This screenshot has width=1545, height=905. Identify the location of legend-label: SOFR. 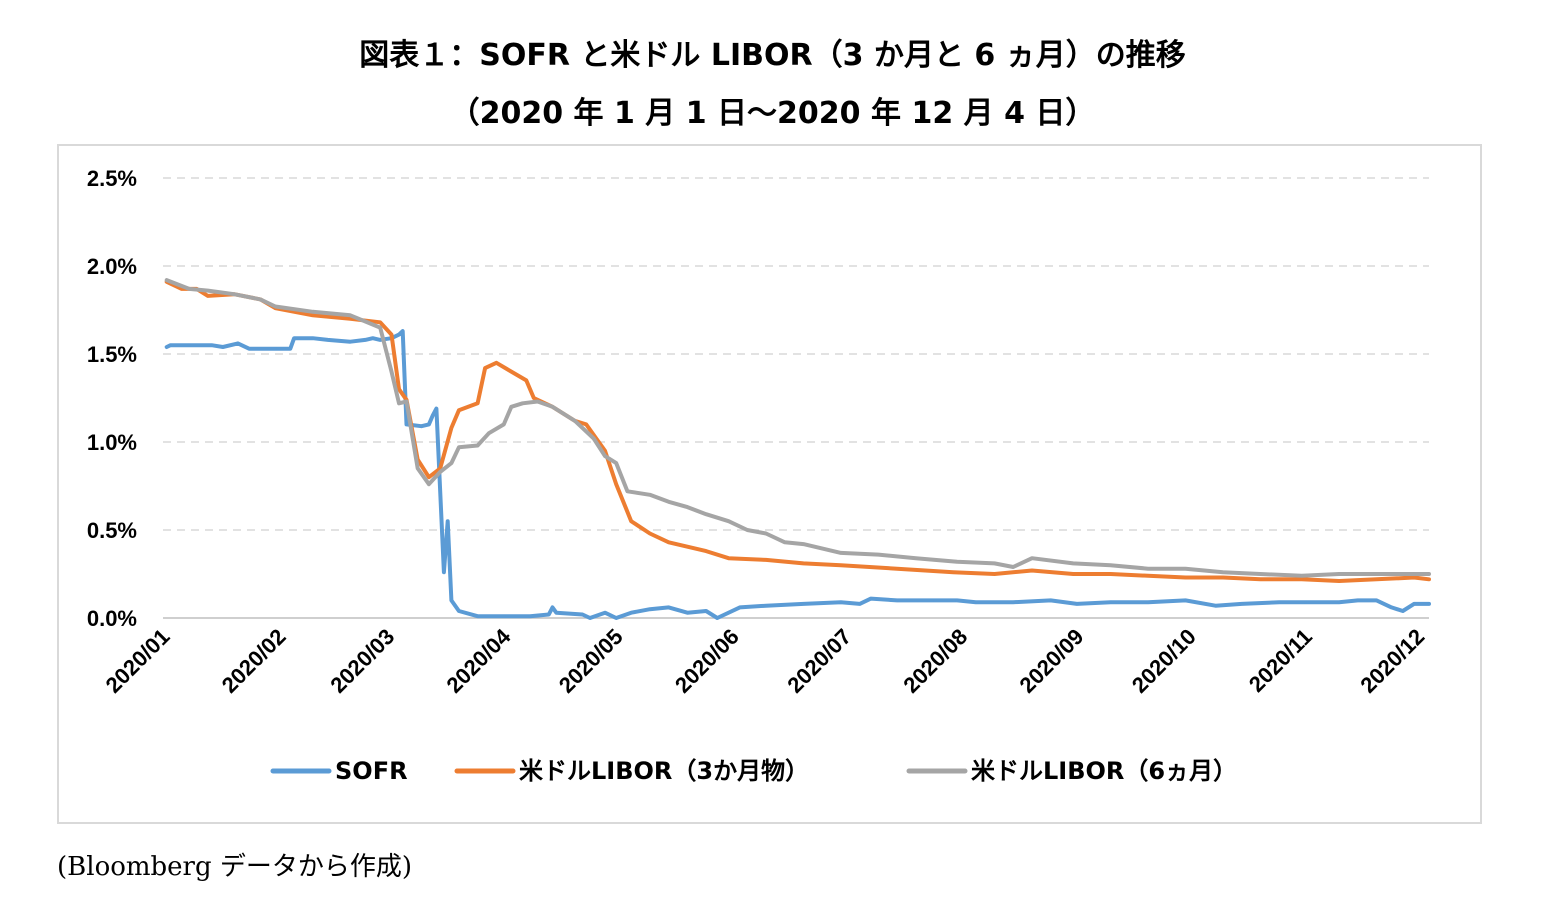
(371, 771).